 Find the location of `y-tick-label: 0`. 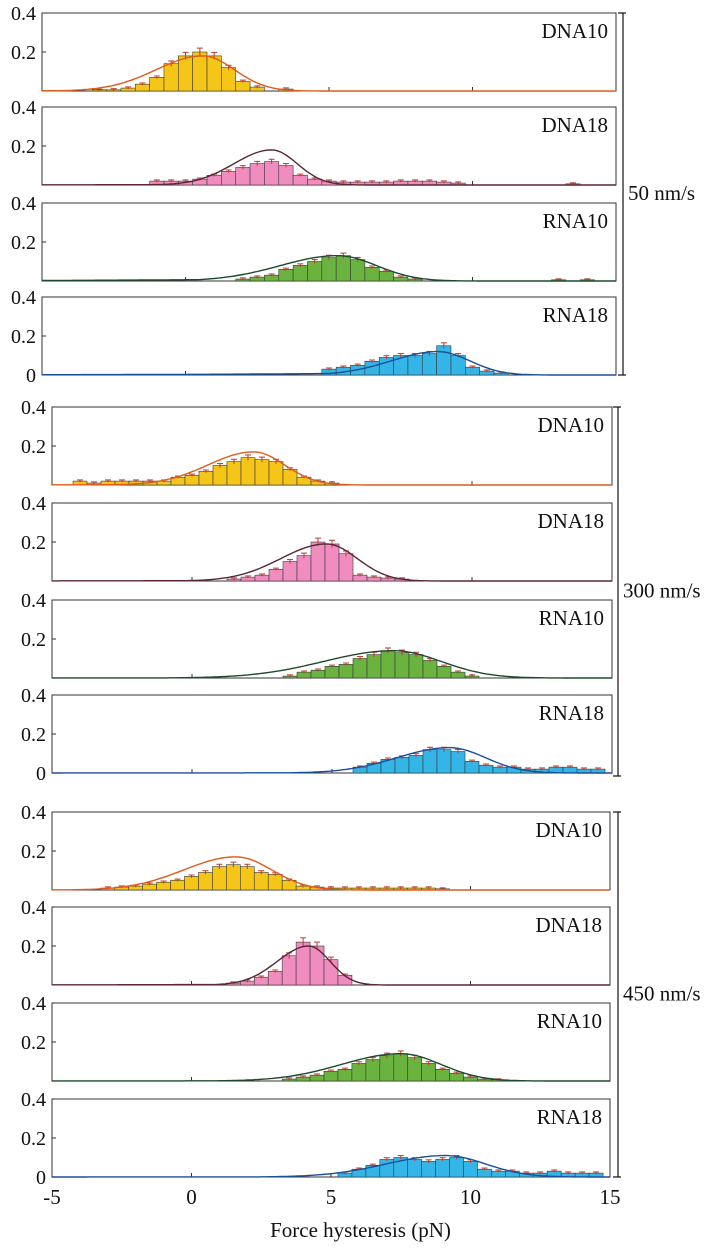

y-tick-label: 0 is located at coordinates (41, 1178).